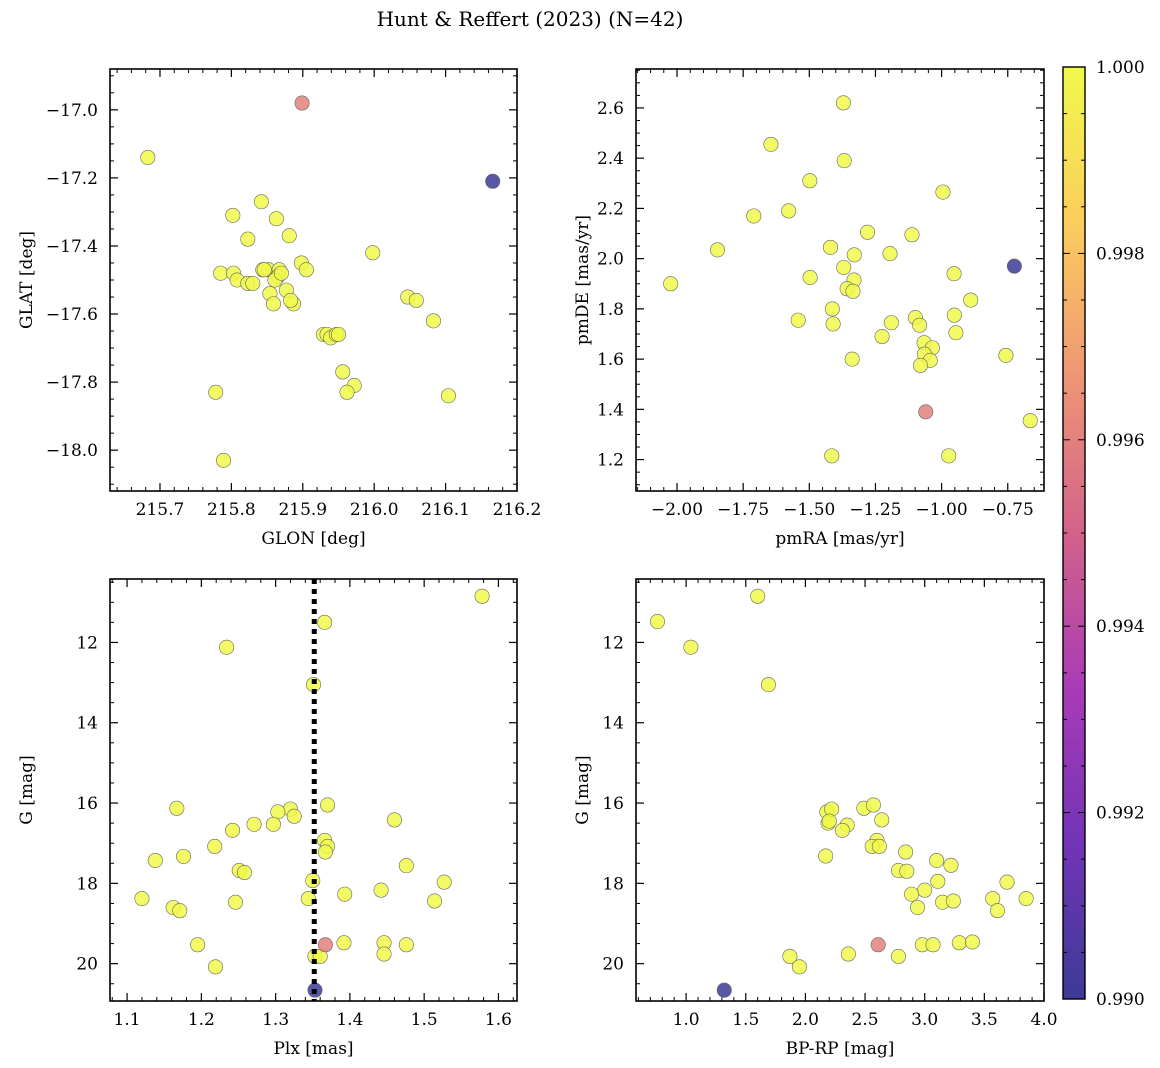 The width and height of the screenshot is (1160, 1068). What do you see at coordinates (1074, 533) in the screenshot?
I see `colorbar-frame` at bounding box center [1074, 533].